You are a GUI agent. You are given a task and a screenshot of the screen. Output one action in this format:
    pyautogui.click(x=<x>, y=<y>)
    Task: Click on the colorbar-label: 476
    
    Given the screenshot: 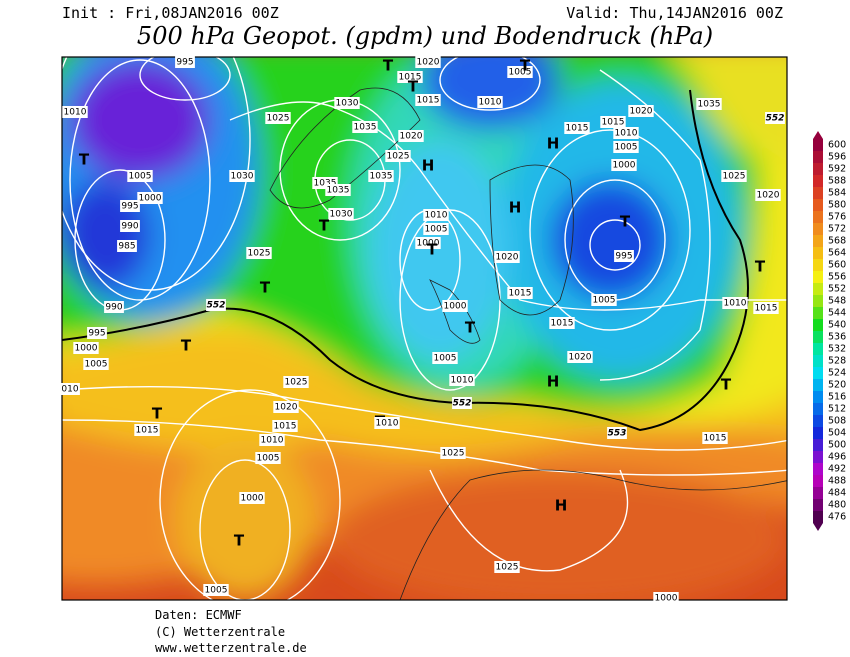 What is the action you would take?
    pyautogui.click(x=837, y=517)
    